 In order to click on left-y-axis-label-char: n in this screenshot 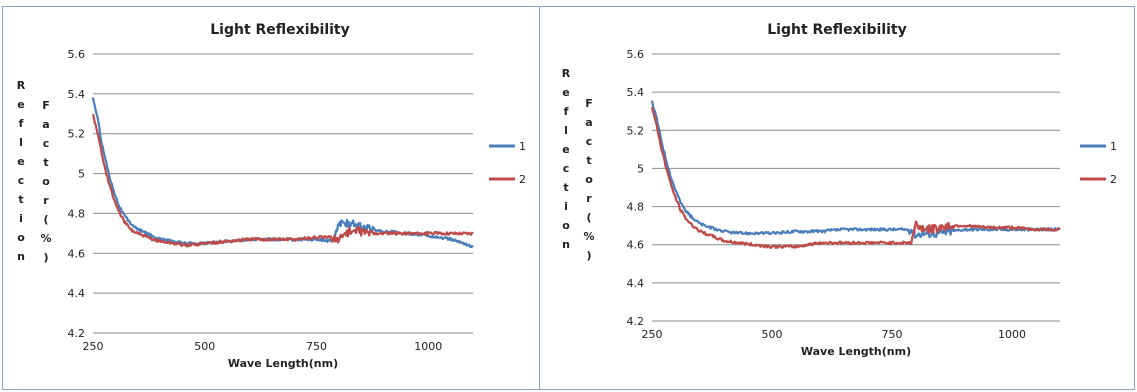, I will do `click(21, 256)`.